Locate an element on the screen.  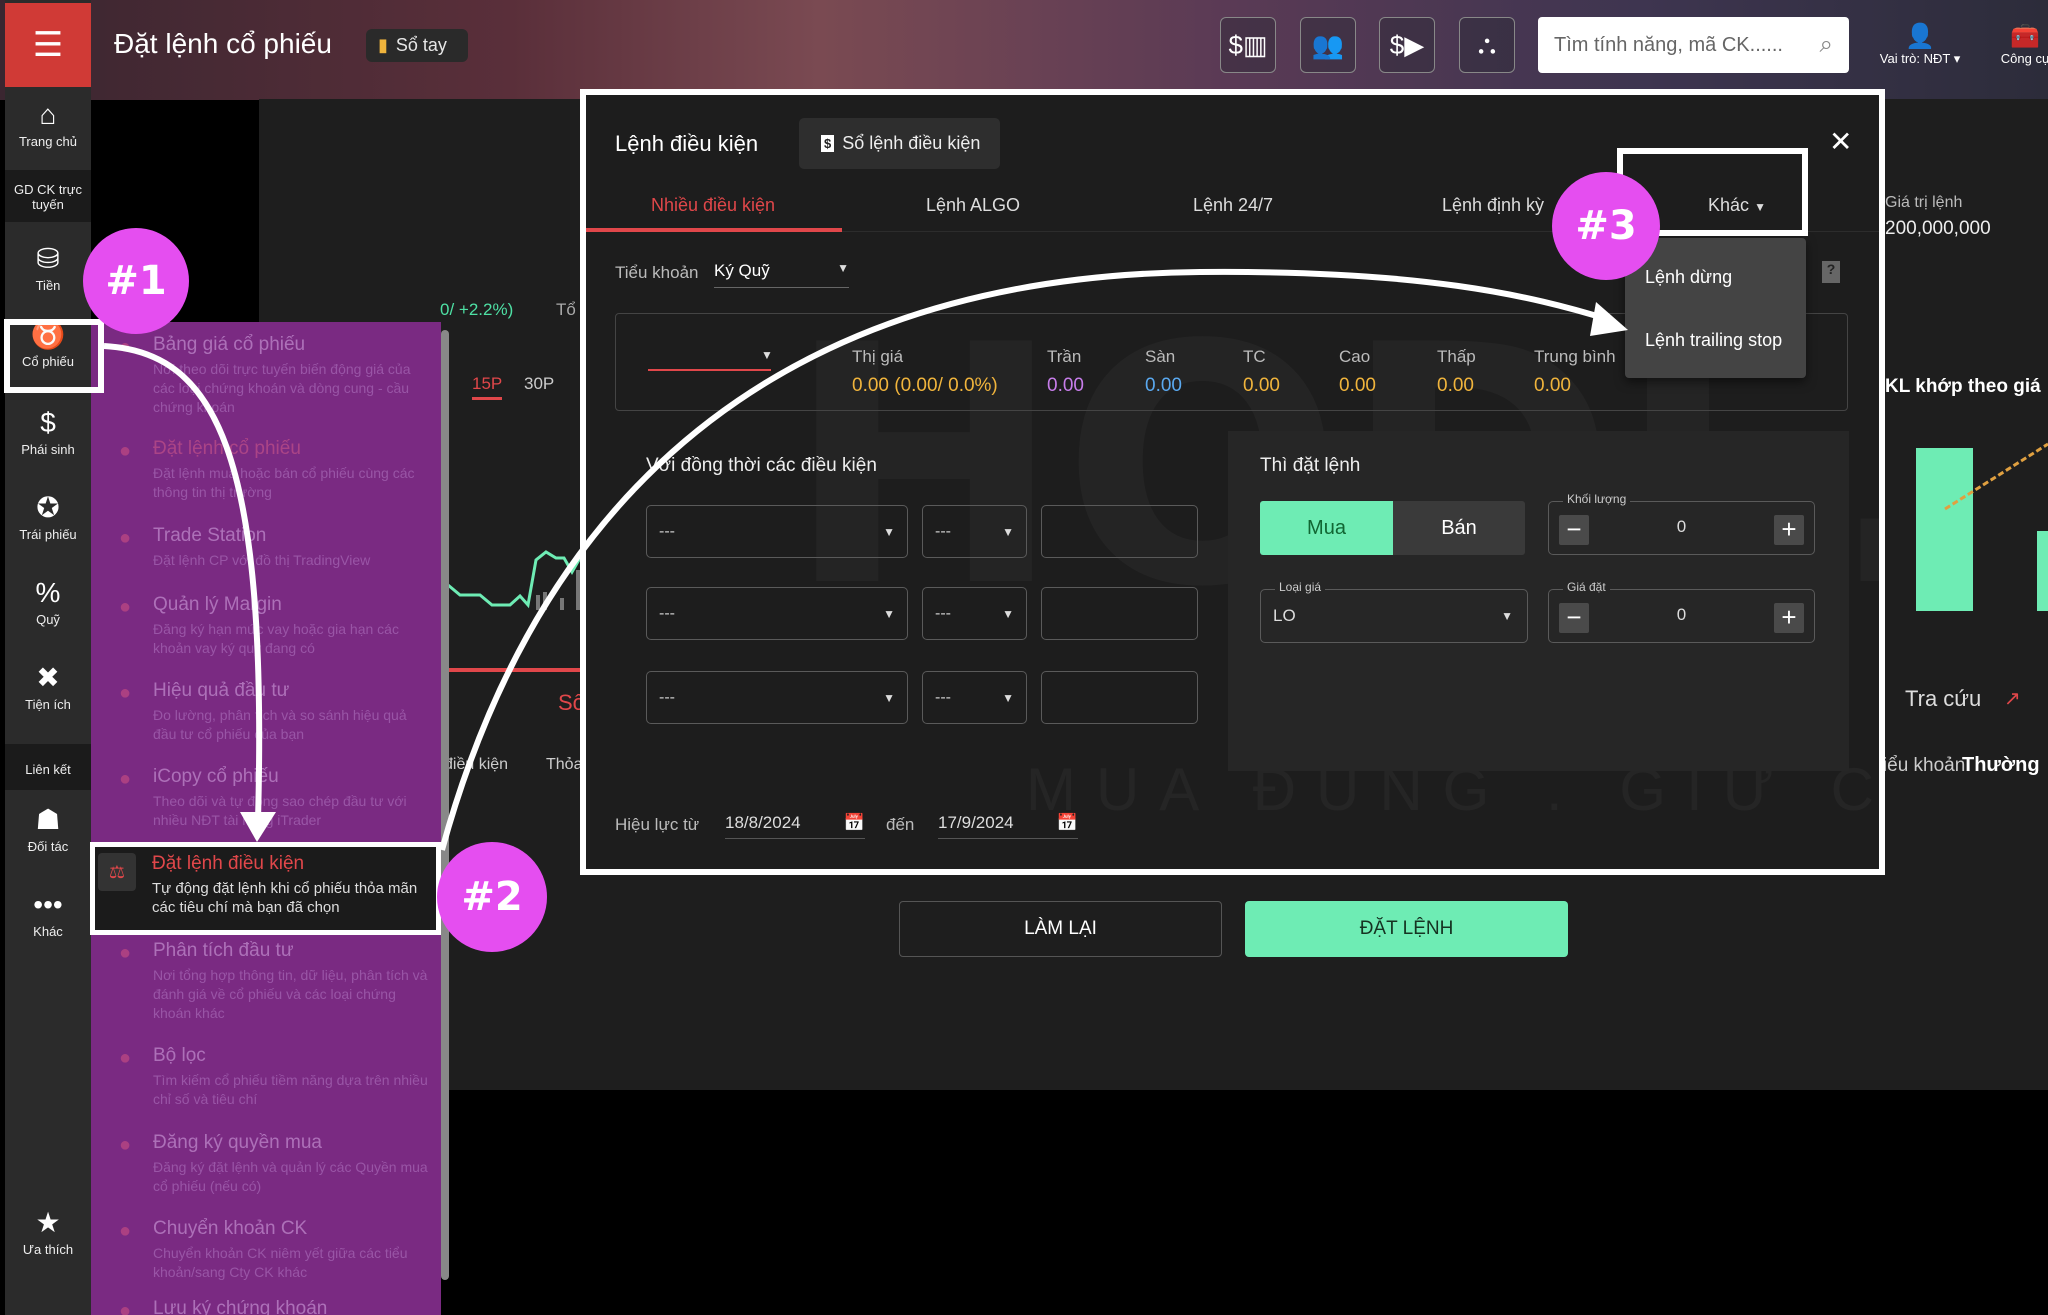
submit-order-button: ĐẶT LỆNH is located at coordinates (1406, 929).